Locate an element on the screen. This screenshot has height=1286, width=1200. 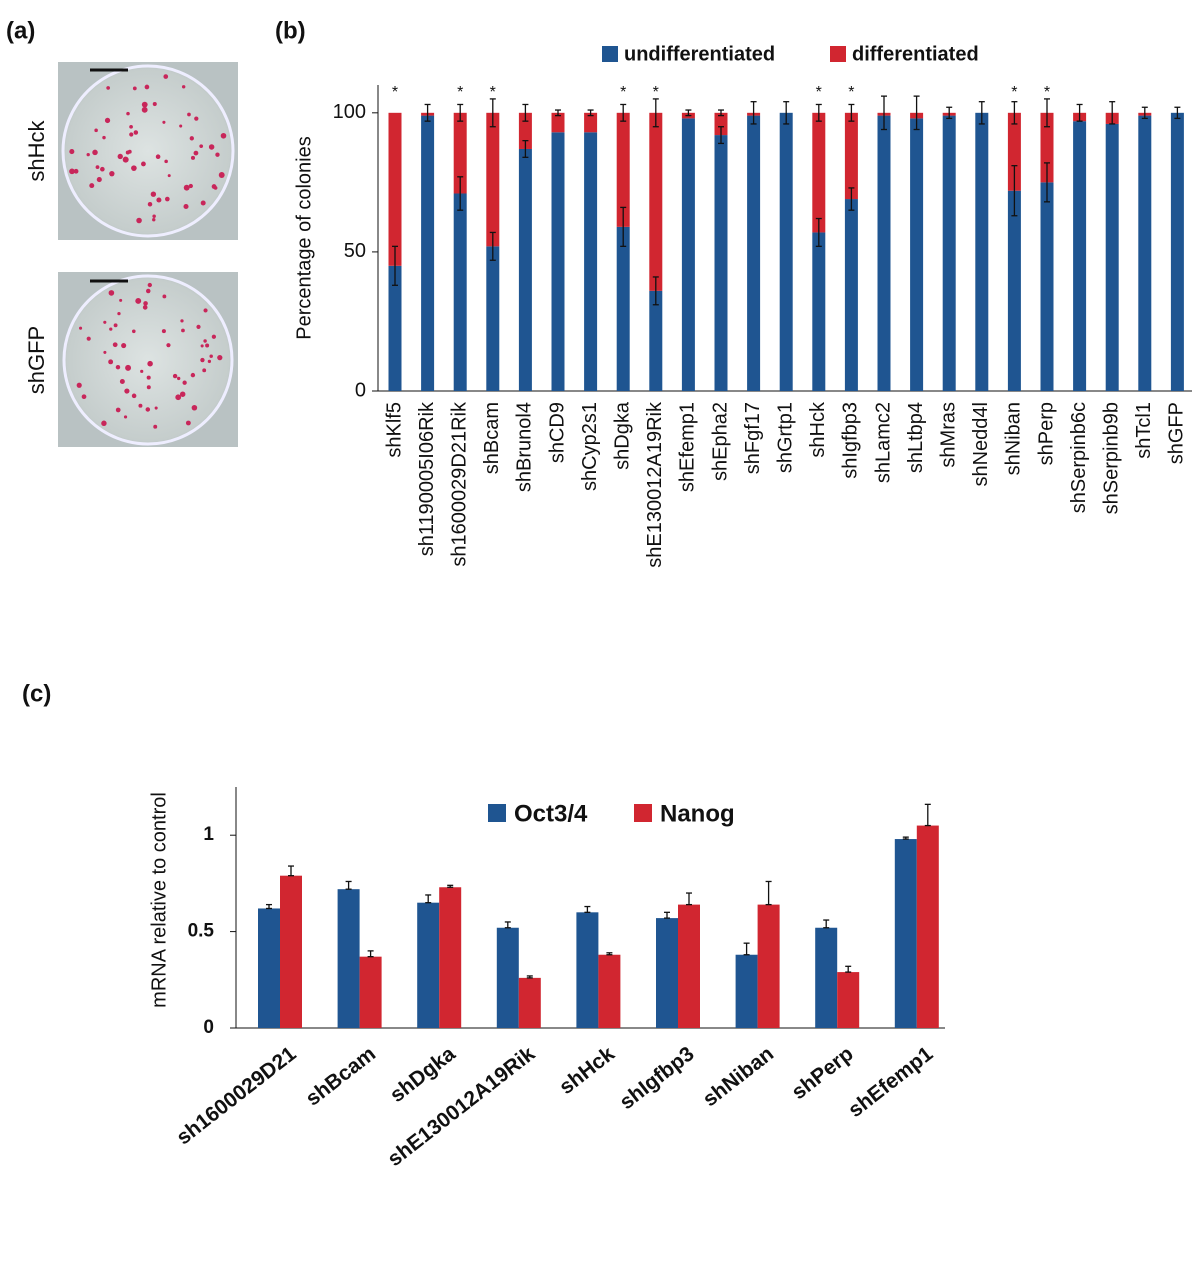
x-tick-label: shNiban is located at coordinates (738, 1076).